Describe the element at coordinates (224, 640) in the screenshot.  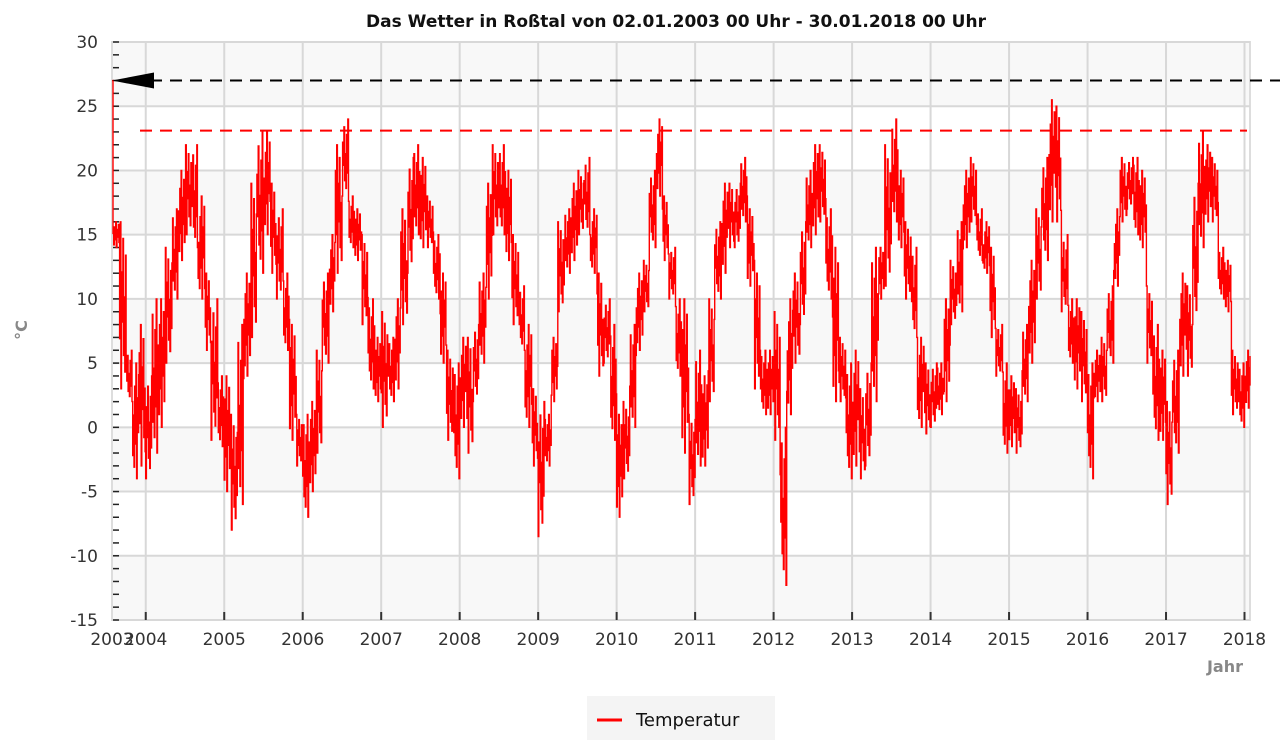
I see `x-tick-label: 2005` at that location.